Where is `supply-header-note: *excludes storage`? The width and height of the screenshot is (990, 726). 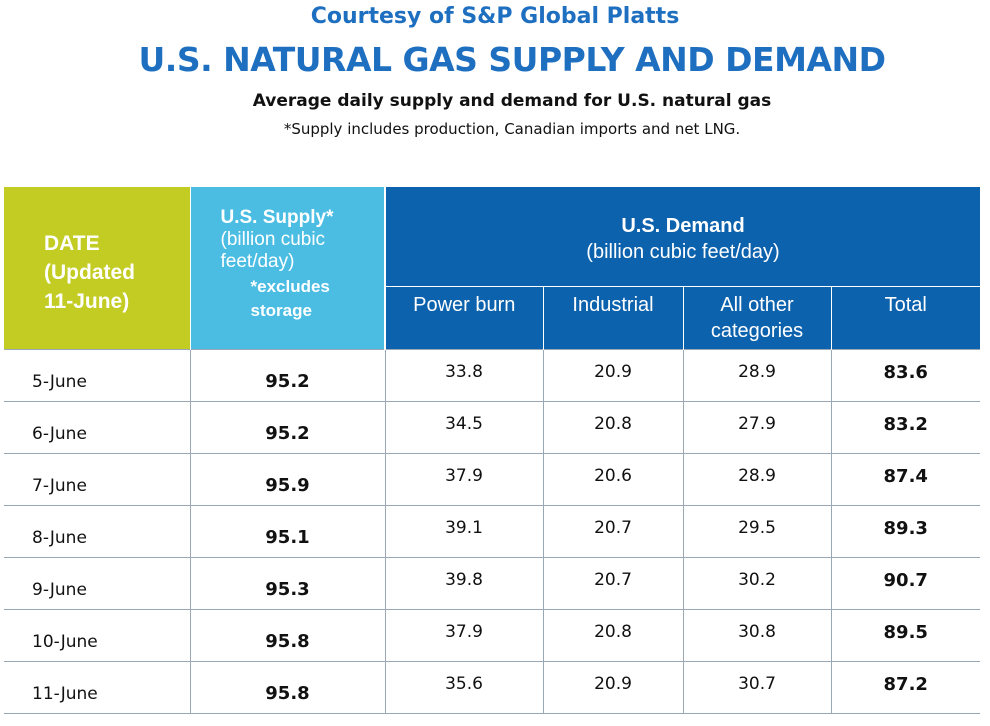
supply-header-note: *excludes storage is located at coordinates (290, 298).